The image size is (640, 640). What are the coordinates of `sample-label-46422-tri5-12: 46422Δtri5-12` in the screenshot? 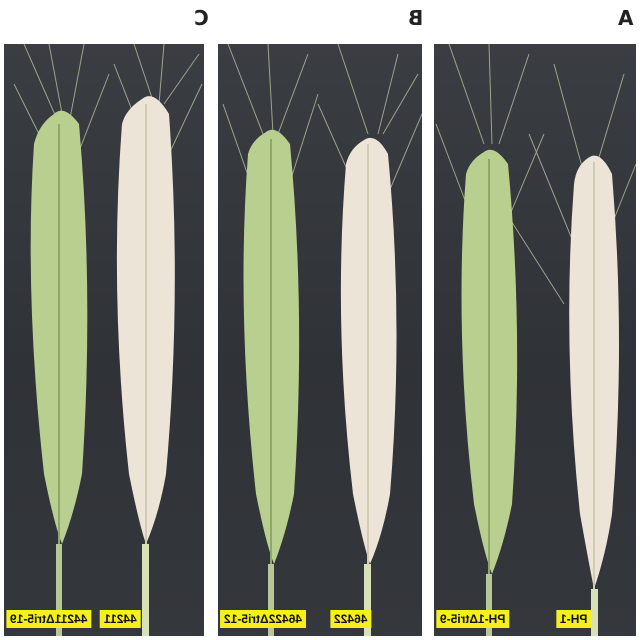 It's located at (263, 619).